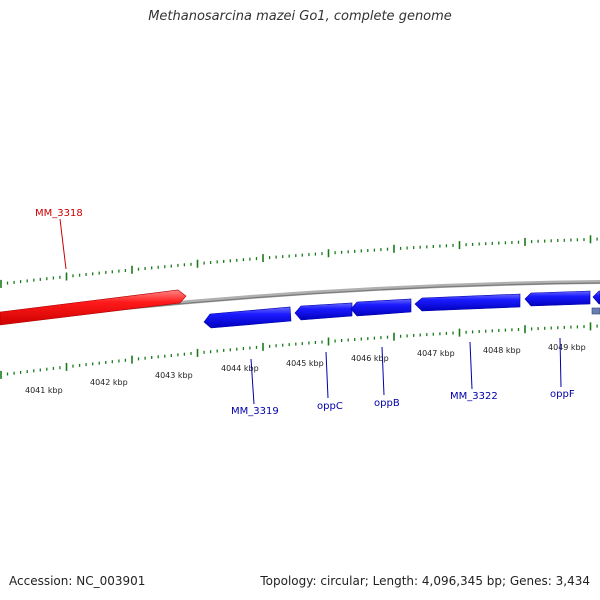 The width and height of the screenshot is (600, 600). Describe the element at coordinates (174, 375) in the screenshot. I see `scale-label-4043: 4043 kbp` at that location.